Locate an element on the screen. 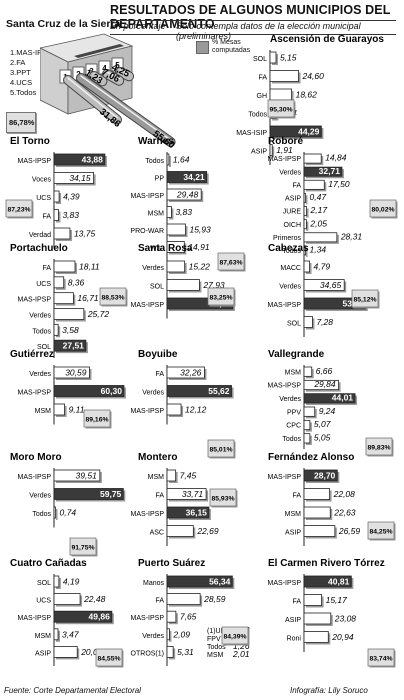  bar-value-label: 1,34 is located at coordinates (318, 250).